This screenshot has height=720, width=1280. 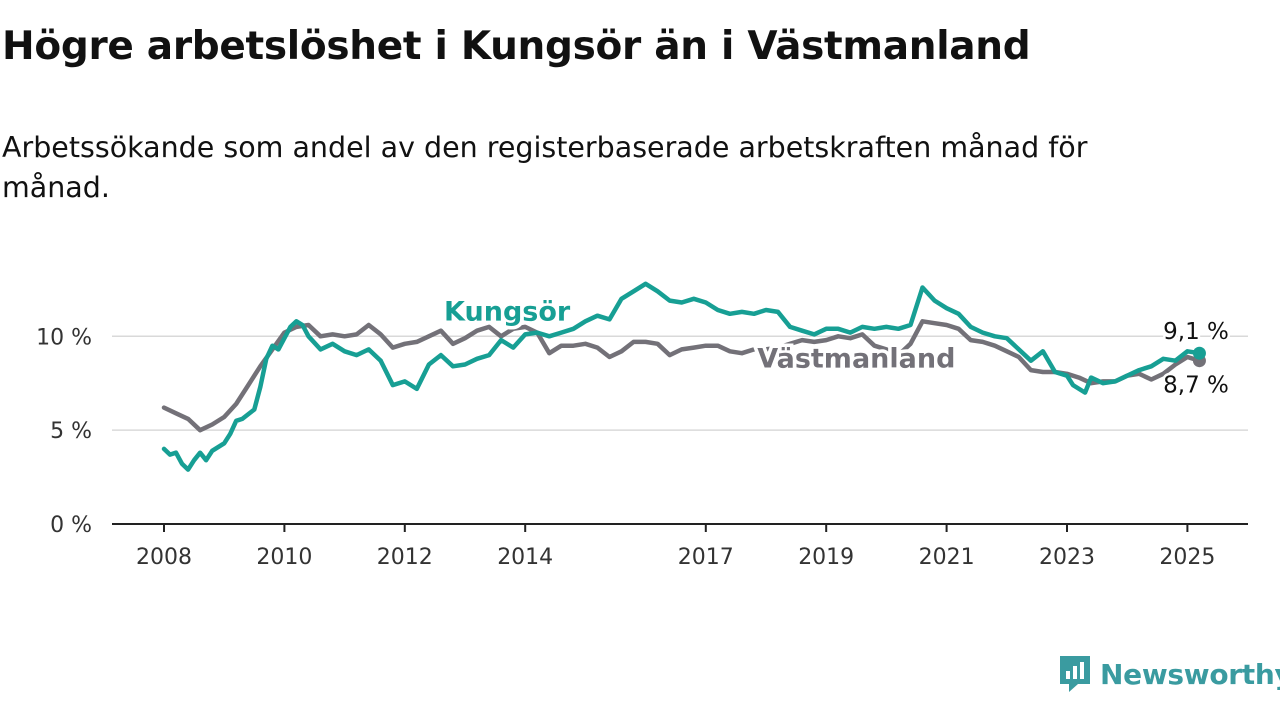 What do you see at coordinates (71, 431) in the screenshot?
I see `y-tick-label: 5 %` at bounding box center [71, 431].